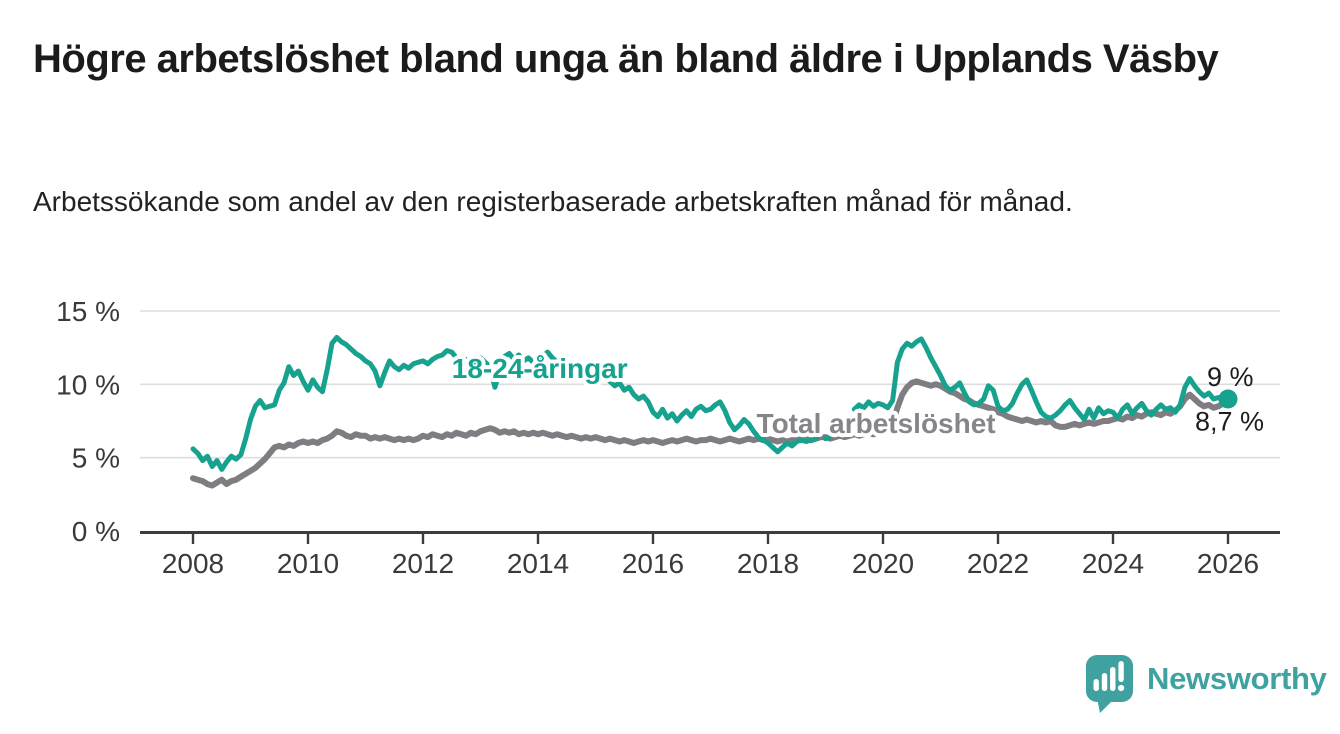  Describe the element at coordinates (1230, 377) in the screenshot. I see `end-value-label: 9 %` at that location.